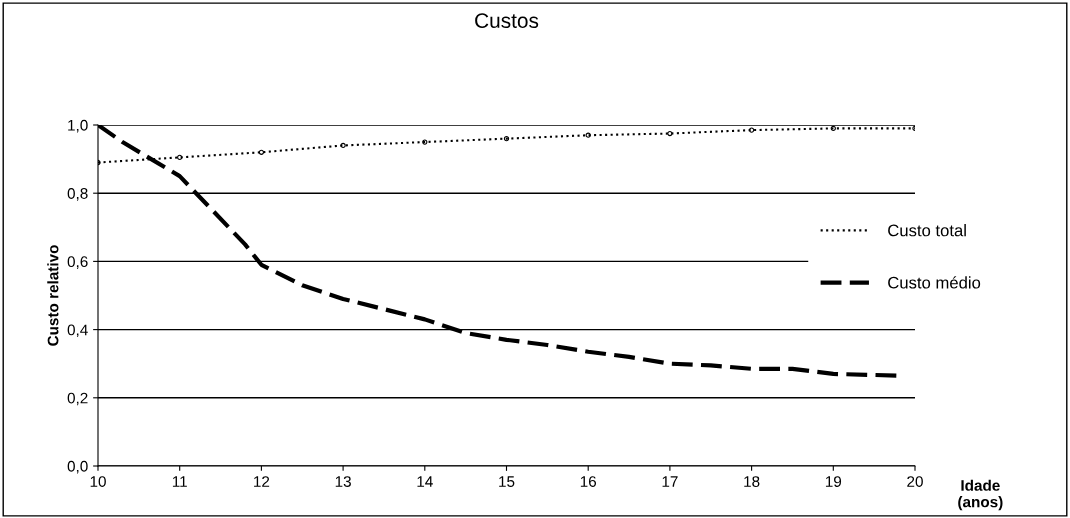 The image size is (1070, 518). Describe the element at coordinates (77, 262) in the screenshot. I see `y-tick-label: 0,6` at that location.